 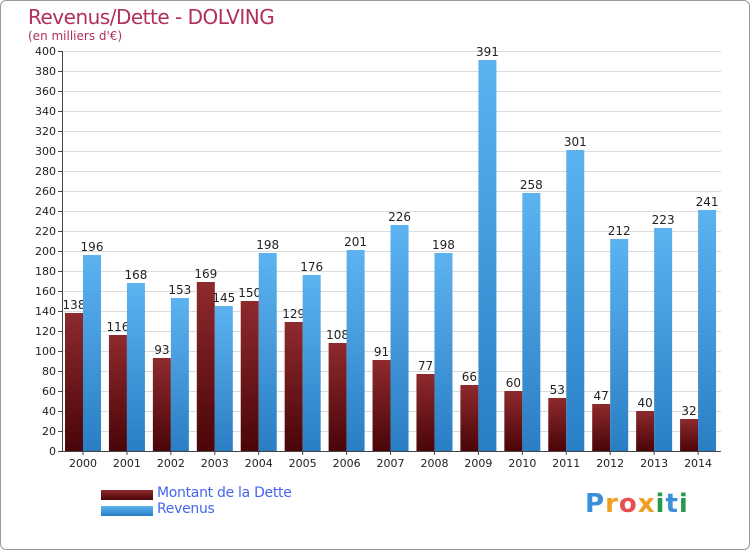 What do you see at coordinates (399, 217) in the screenshot?
I see `data-label-revenus: 226` at bounding box center [399, 217].